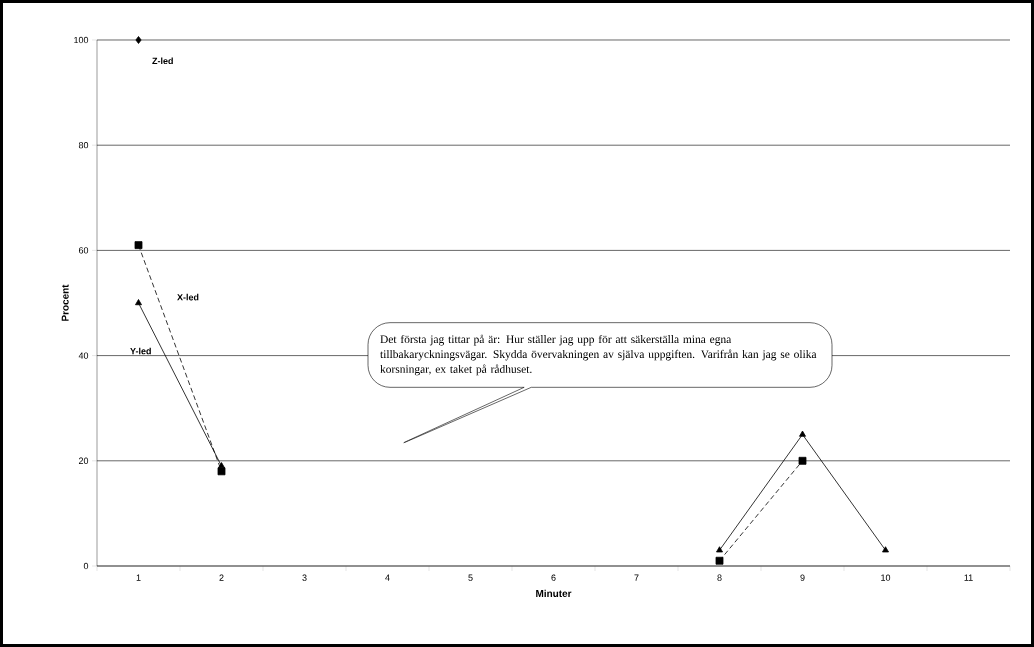 This screenshot has height=647, width=1034. I want to click on x-tick-label: 9, so click(802, 577).